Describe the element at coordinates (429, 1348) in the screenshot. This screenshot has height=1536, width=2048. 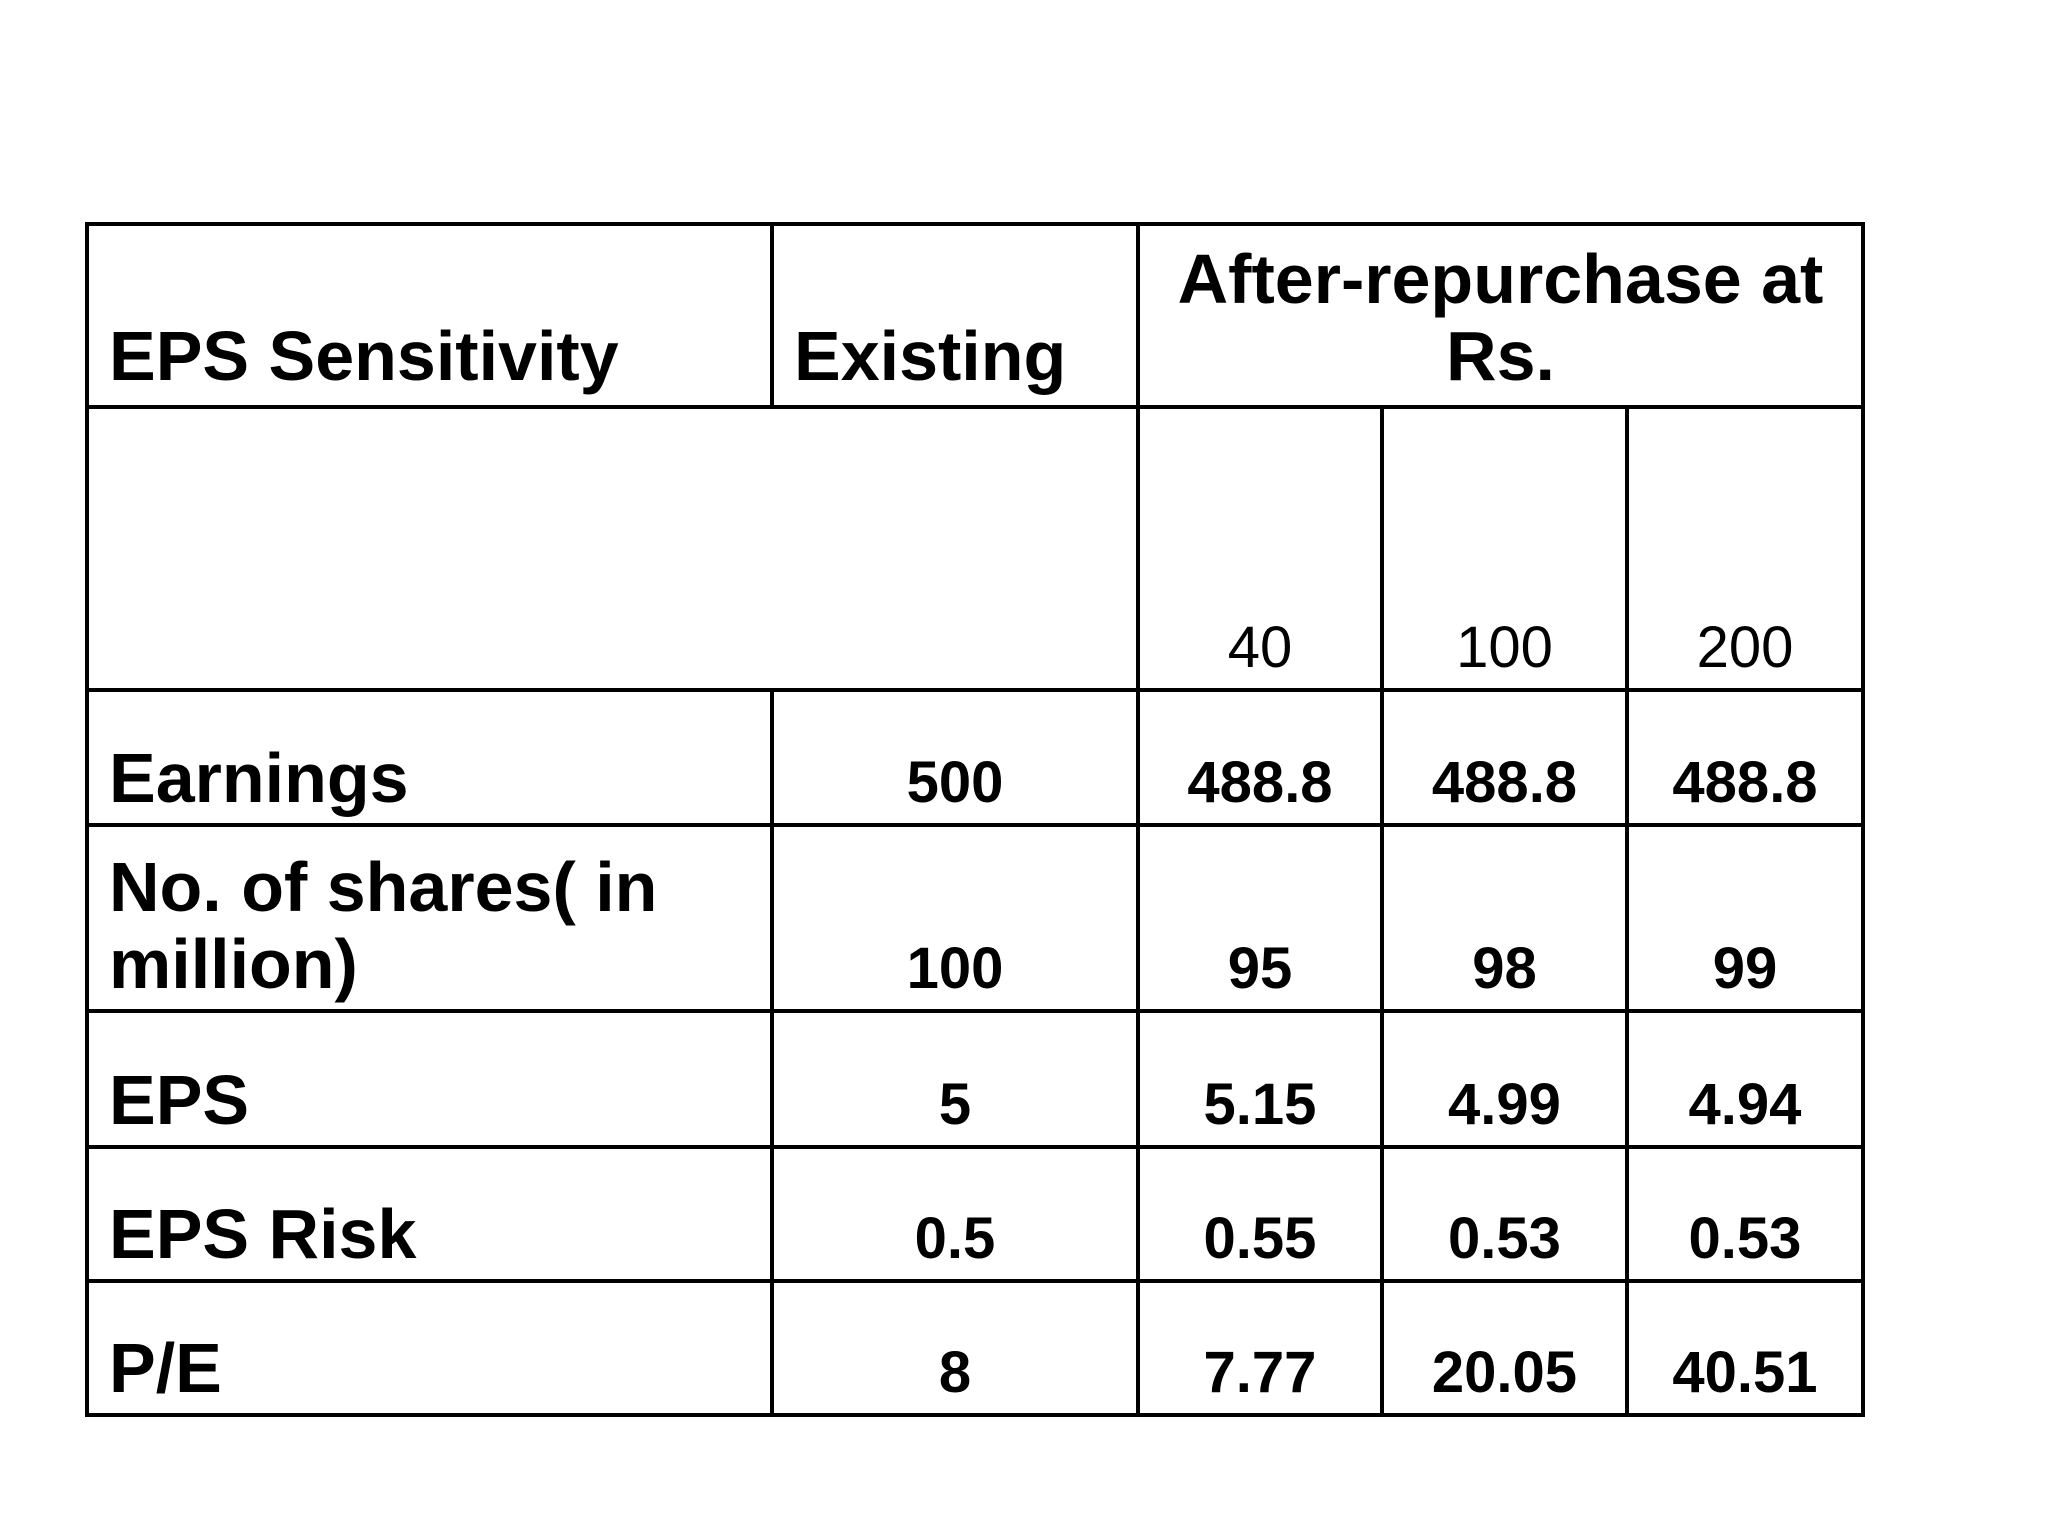
I see `row-label: P/E` at that location.